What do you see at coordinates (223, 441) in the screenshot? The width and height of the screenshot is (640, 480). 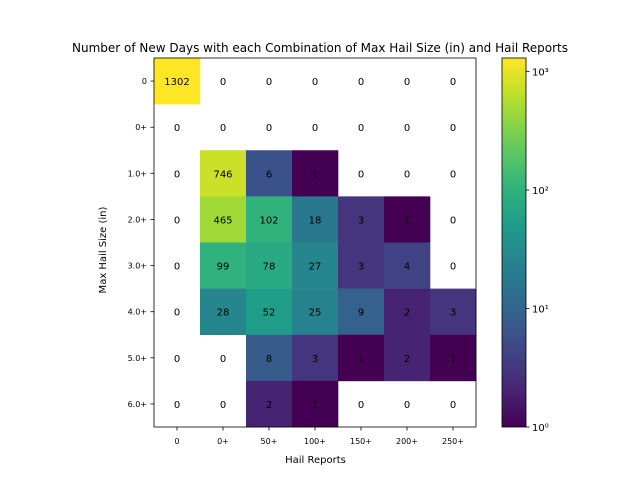 I see `x-tick-label: 0+` at bounding box center [223, 441].